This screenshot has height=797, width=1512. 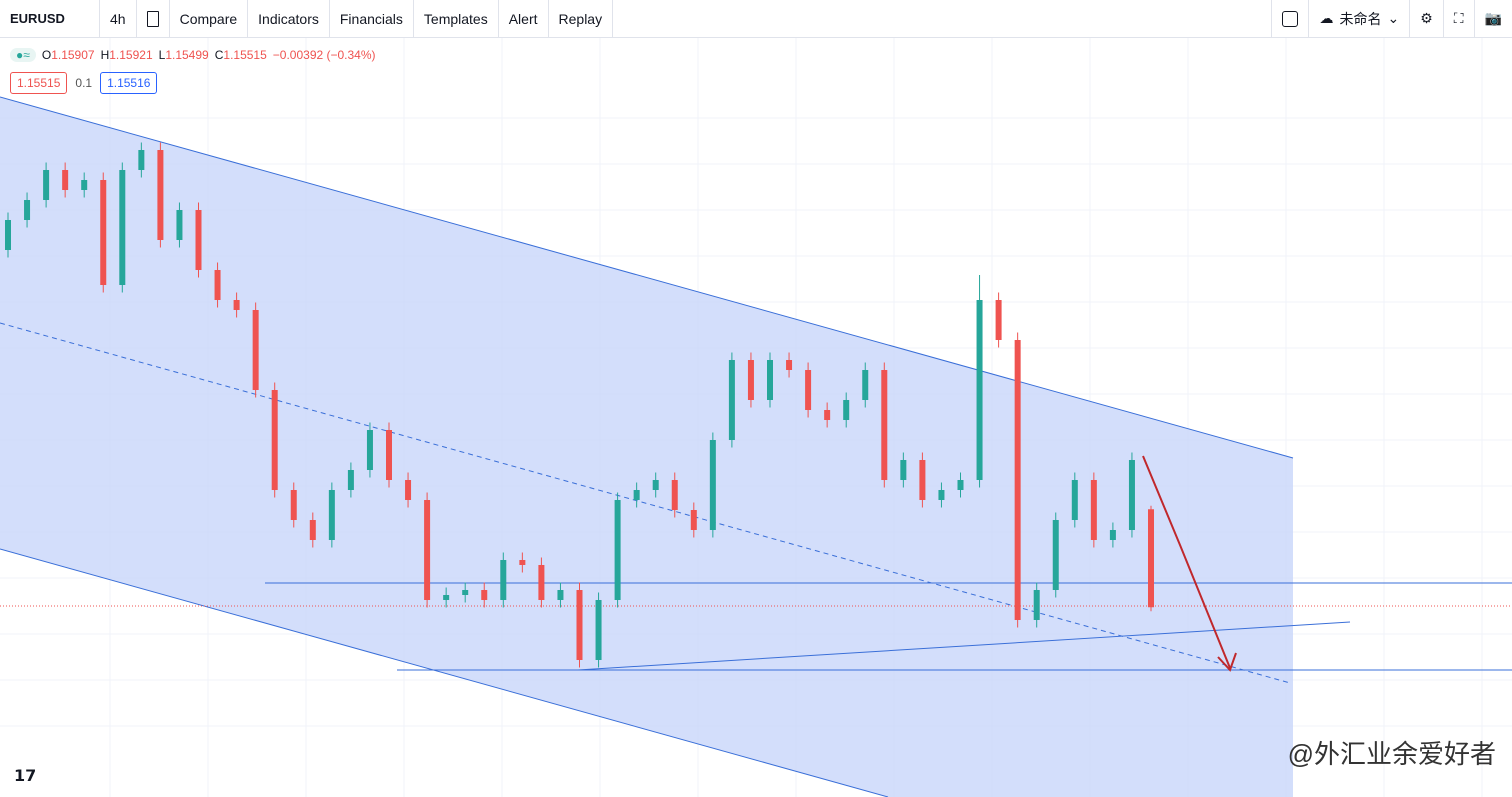 What do you see at coordinates (187, 55) in the screenshot?
I see `ohlc-value: 1.15499` at bounding box center [187, 55].